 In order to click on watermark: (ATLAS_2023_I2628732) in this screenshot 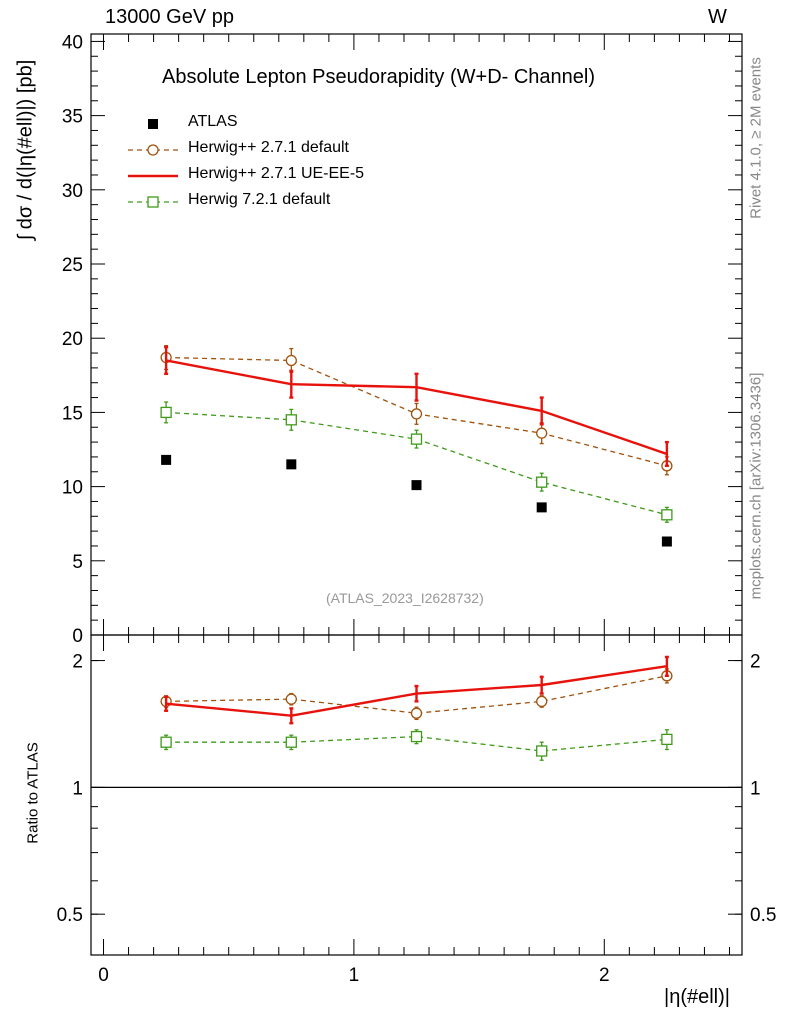, I will do `click(405, 598)`.